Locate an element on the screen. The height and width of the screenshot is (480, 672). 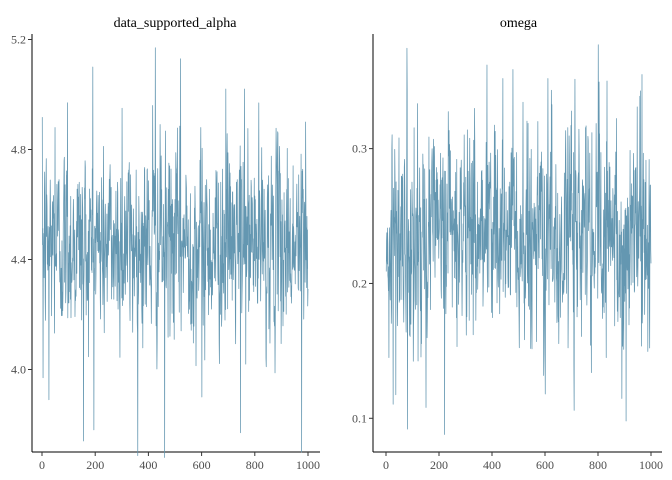
panel-title: data_supported_alpha is located at coordinates (176, 23).